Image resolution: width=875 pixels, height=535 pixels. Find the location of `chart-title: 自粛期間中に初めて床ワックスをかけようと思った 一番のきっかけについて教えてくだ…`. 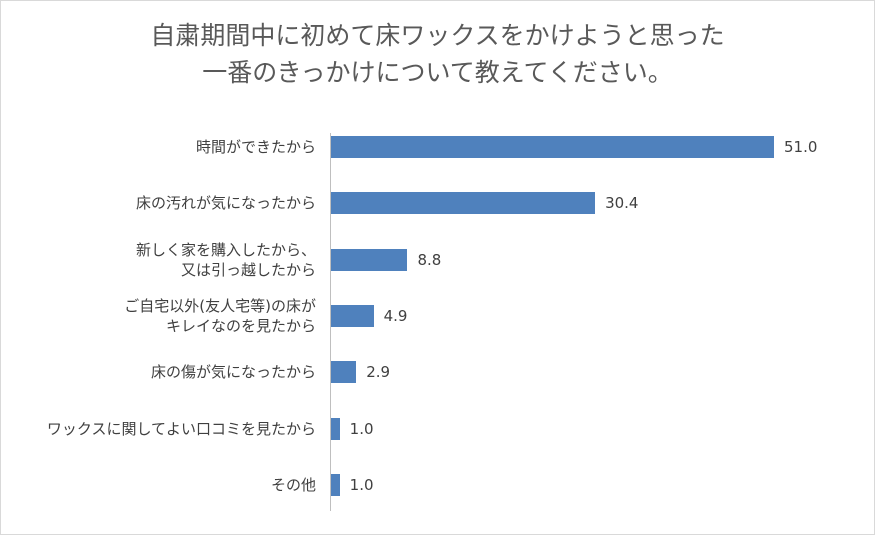

chart-title: 自粛期間中に初めて床ワックスをかけようと思った 一番のきっかけについて教えてくだ… is located at coordinates (437, 54).